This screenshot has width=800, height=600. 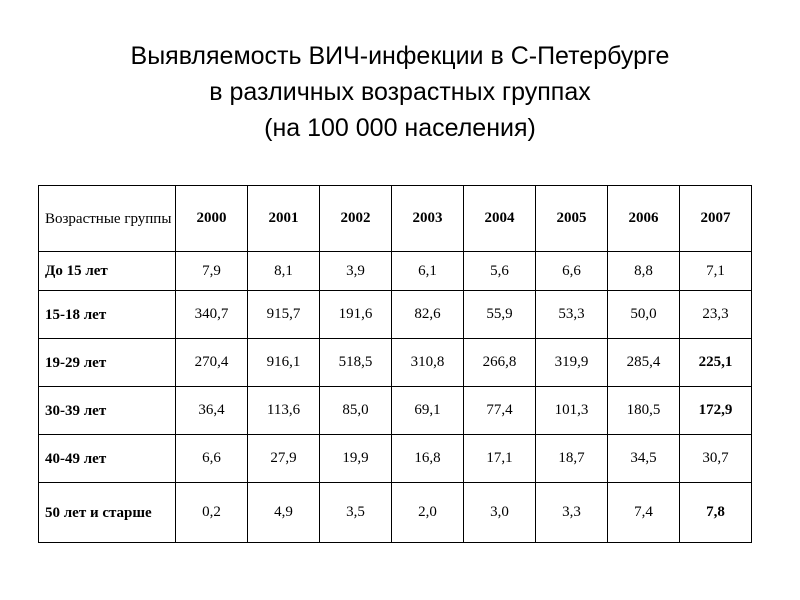 I want to click on row-label: 40-49 лет, so click(x=107, y=458).